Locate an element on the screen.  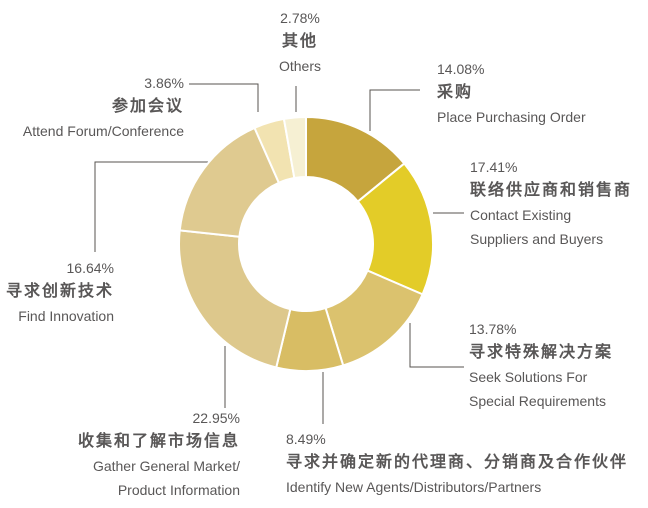
percent-value: 2.78% is located at coordinates (300, 18).